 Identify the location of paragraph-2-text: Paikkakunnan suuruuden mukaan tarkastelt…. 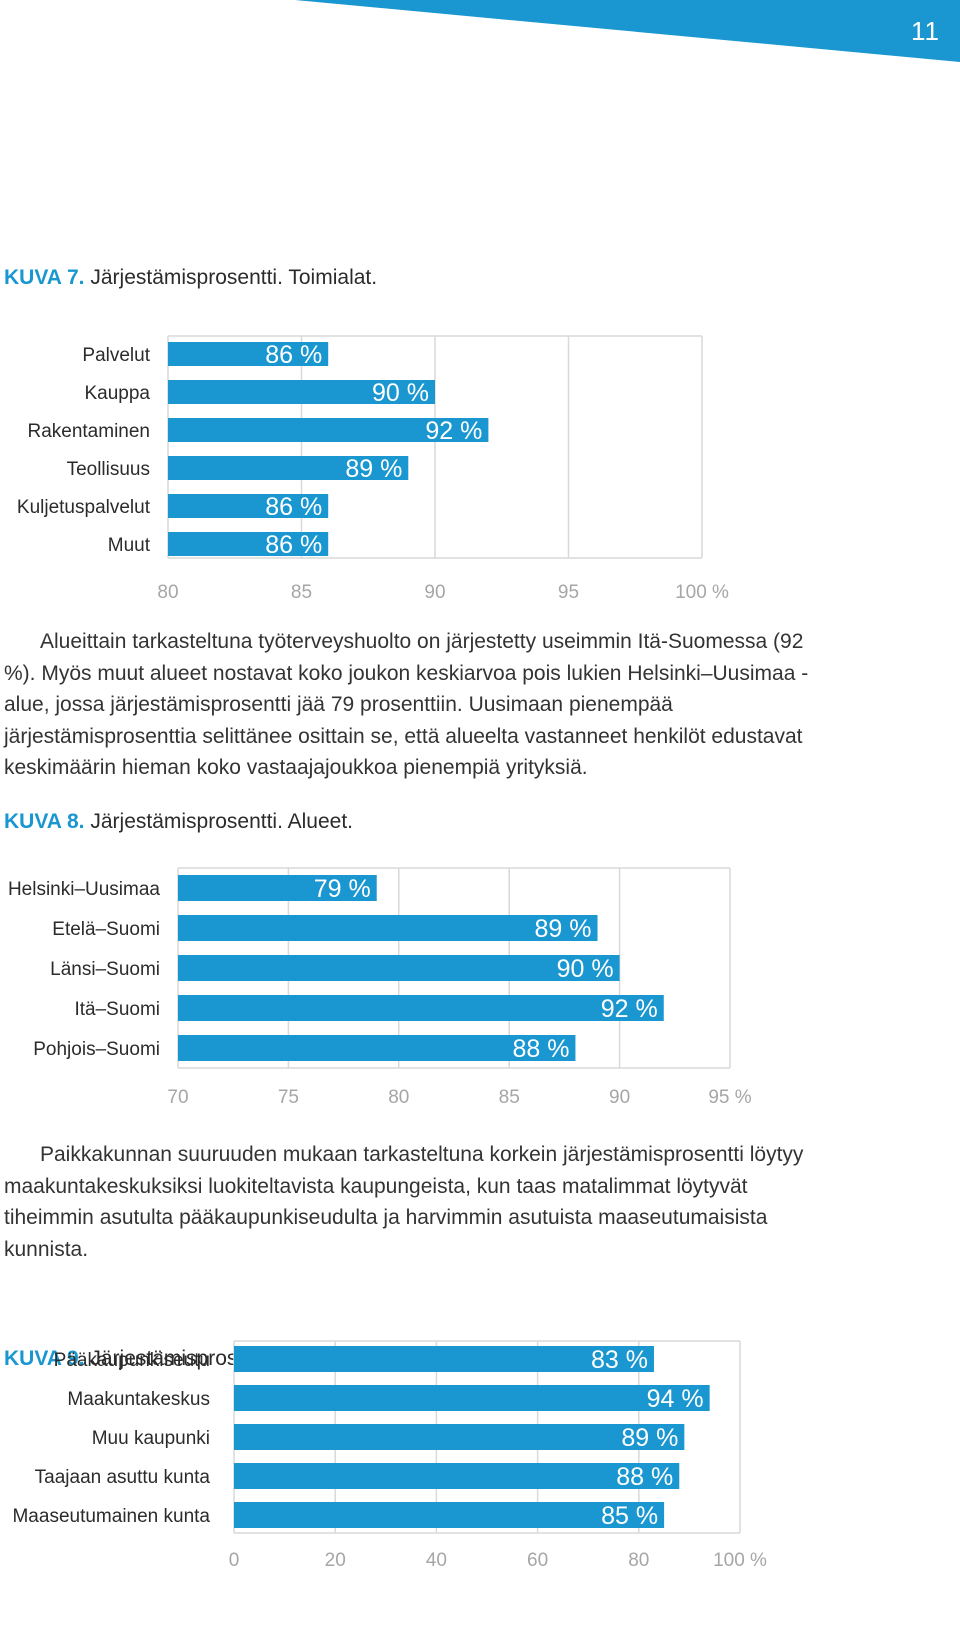
(404, 1202).